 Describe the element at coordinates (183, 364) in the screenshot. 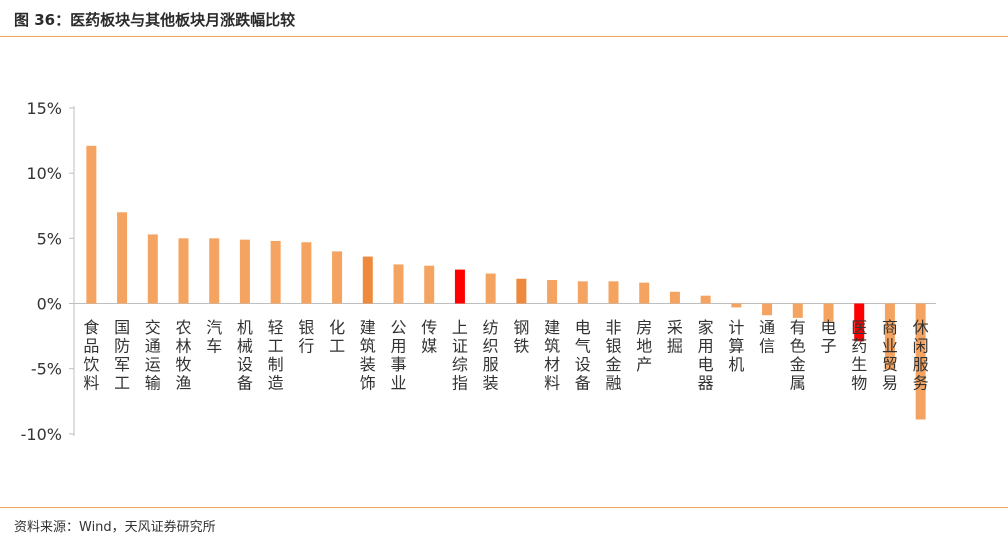

I see `x-tick-label: 牧` at that location.